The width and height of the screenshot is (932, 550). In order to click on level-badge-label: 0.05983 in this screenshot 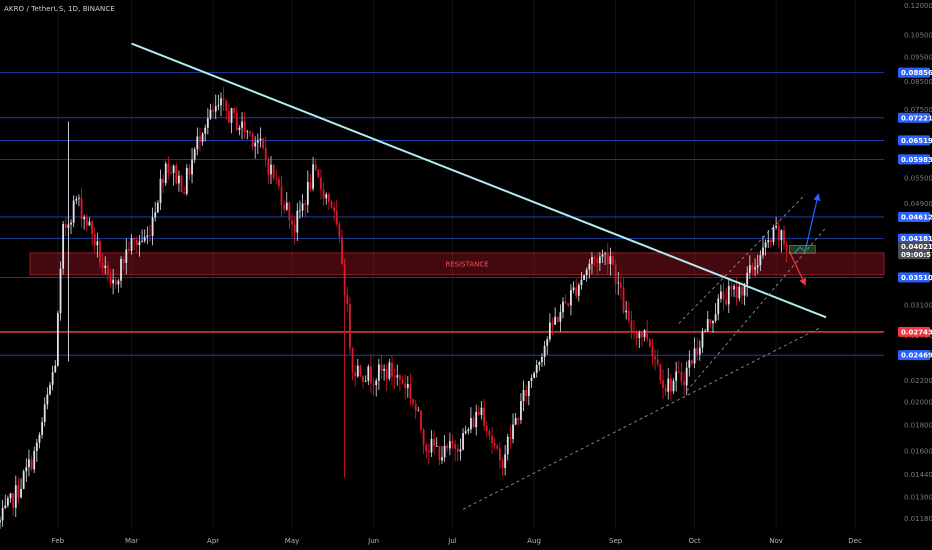, I will do `click(916, 160)`.